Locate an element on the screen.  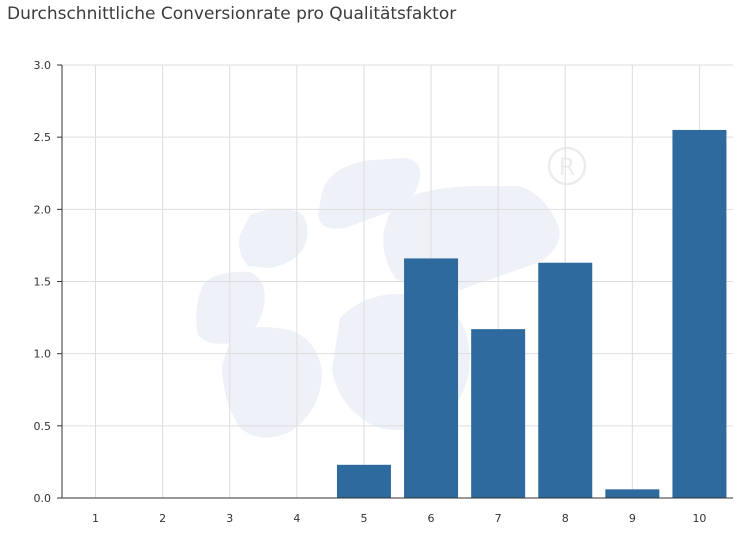
registered-trademark-circle is located at coordinates (567, 166).